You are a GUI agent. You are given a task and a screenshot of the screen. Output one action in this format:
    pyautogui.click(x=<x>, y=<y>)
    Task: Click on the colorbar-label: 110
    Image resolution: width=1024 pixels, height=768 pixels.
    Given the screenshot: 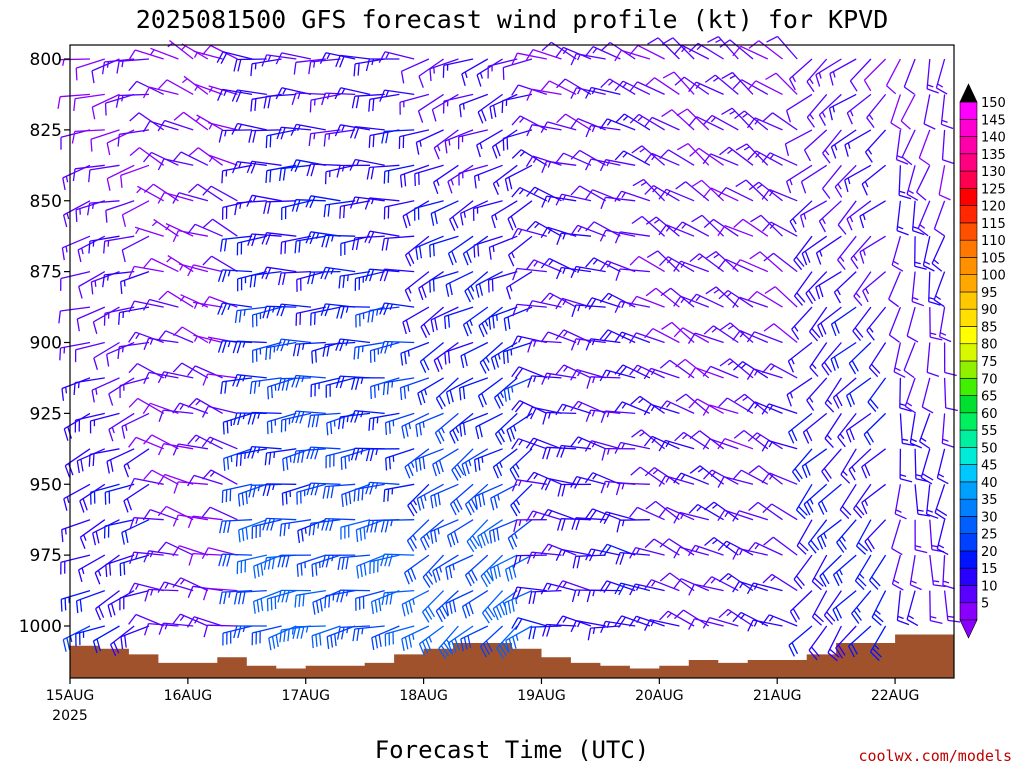 What is the action you would take?
    pyautogui.click(x=993, y=241)
    